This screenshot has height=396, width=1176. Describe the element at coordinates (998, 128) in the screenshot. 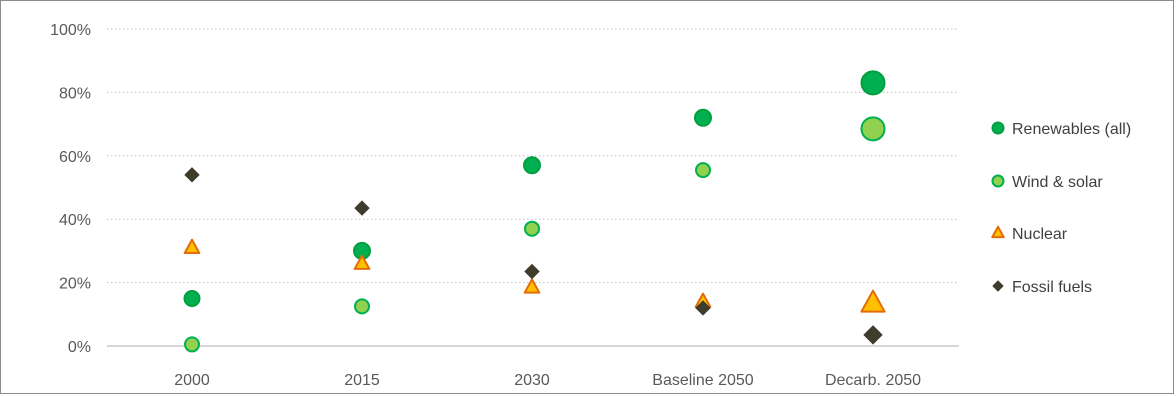

I see `legend-marker-renewables-all` at that location.